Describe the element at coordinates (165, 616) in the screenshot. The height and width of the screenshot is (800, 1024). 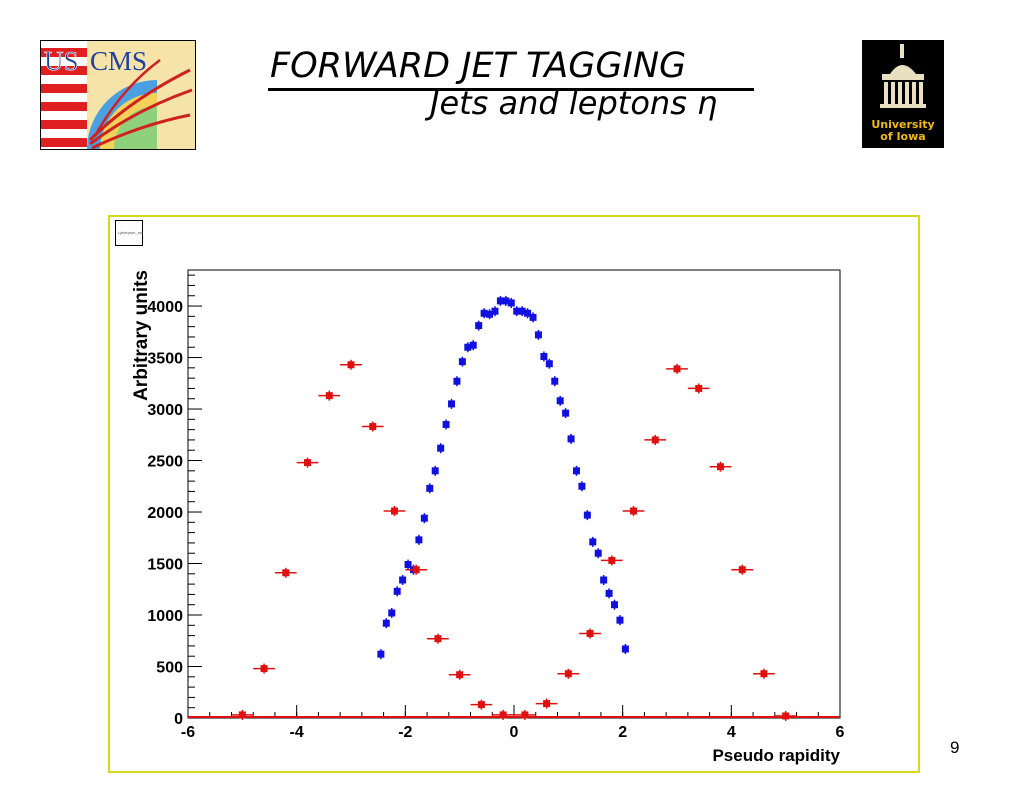
I see `y-tick-label: 1000` at that location.